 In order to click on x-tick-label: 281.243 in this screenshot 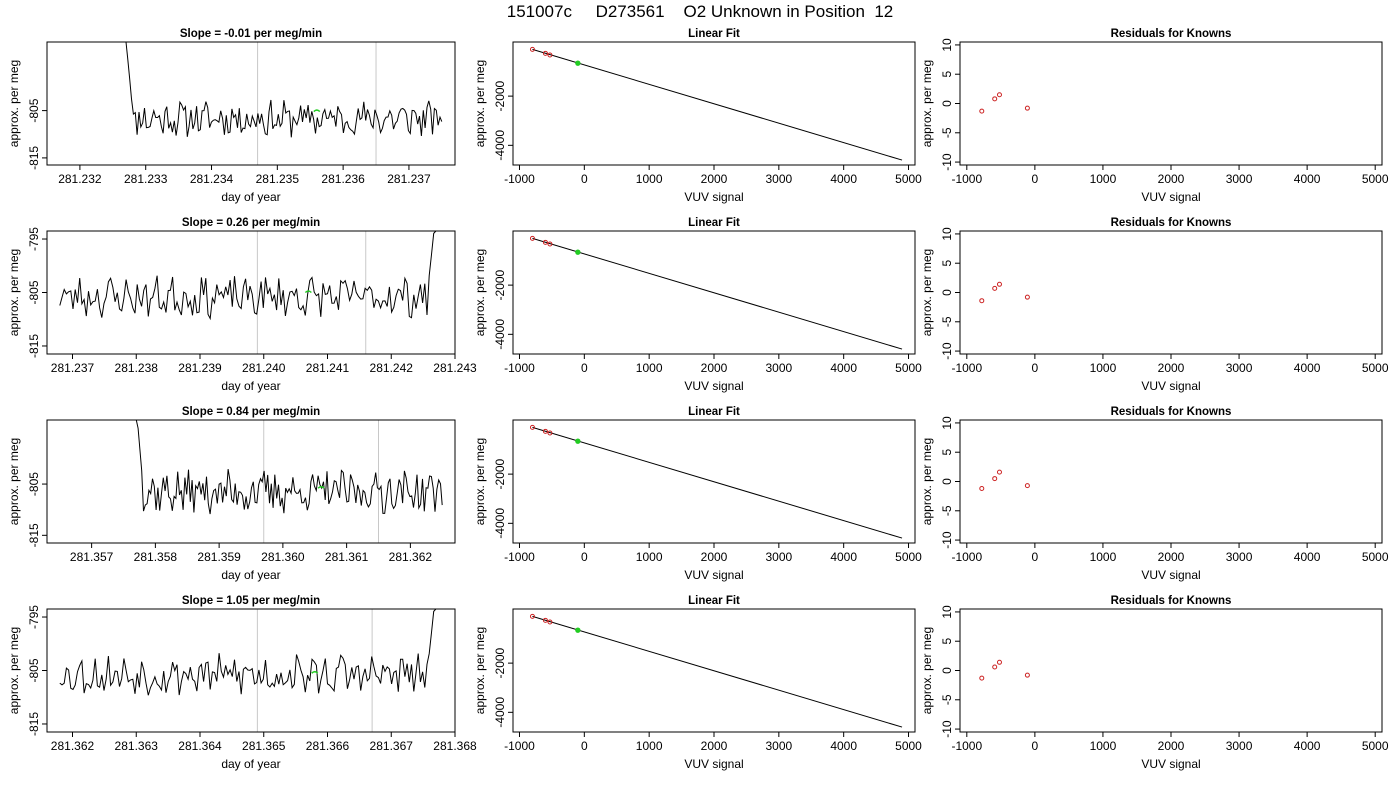, I will do `click(455, 368)`.